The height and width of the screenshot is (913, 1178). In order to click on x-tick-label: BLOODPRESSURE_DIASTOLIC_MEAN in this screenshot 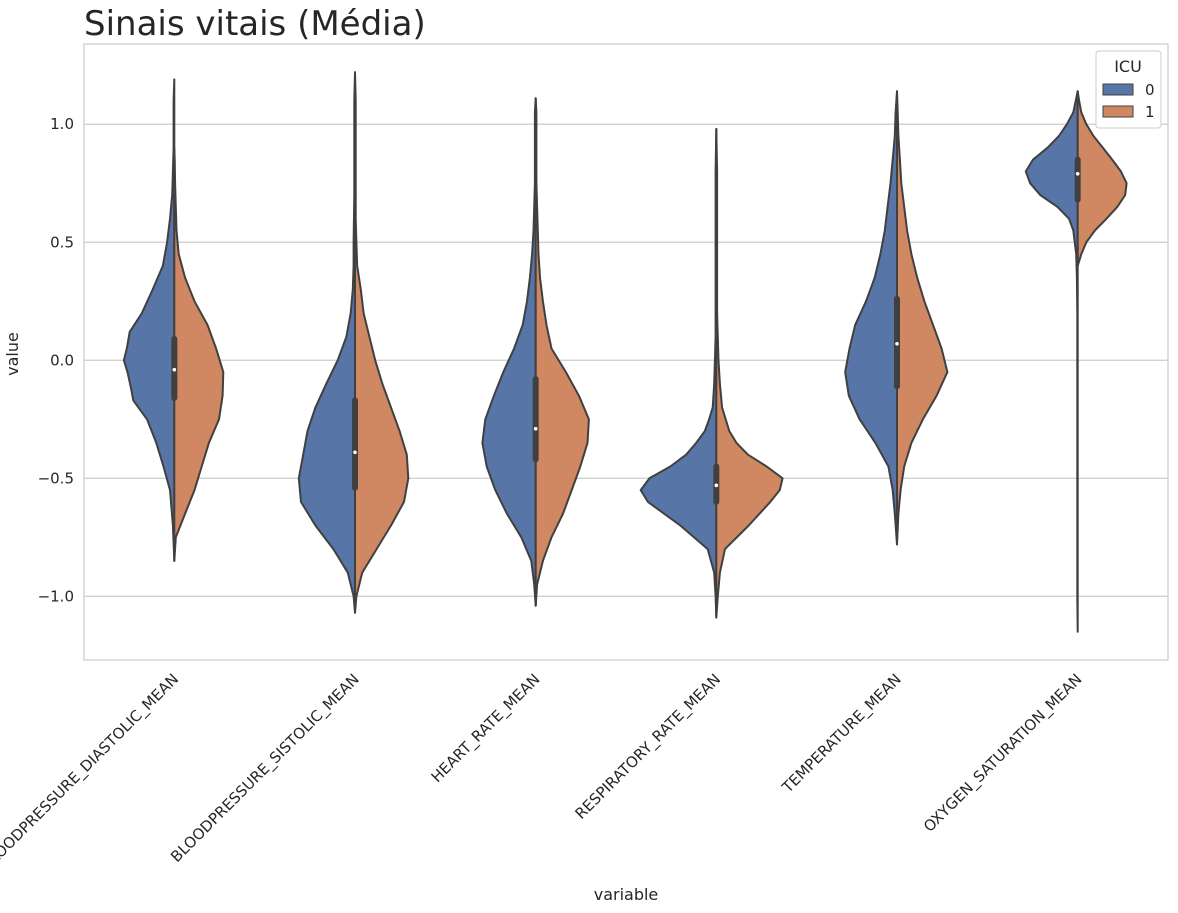, I will do `click(91, 772)`.